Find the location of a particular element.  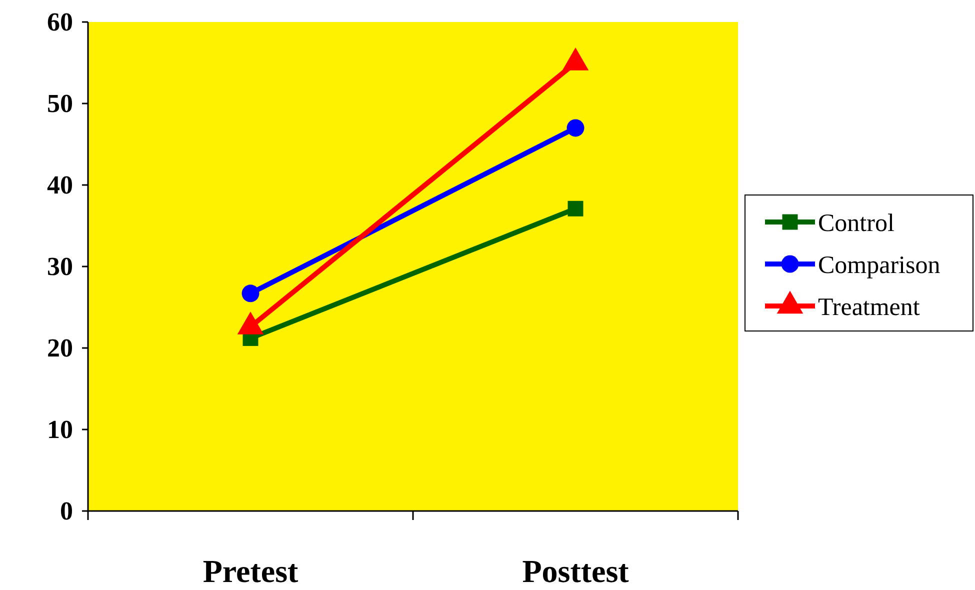

y-tick-label: 10 is located at coordinates (60, 429).